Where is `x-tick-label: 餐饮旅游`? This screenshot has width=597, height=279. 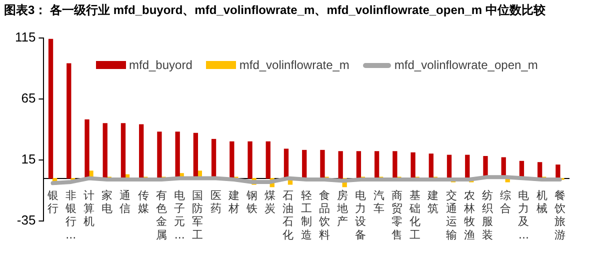 x-tick-label: 餐饮旅游 is located at coordinates (559, 215).